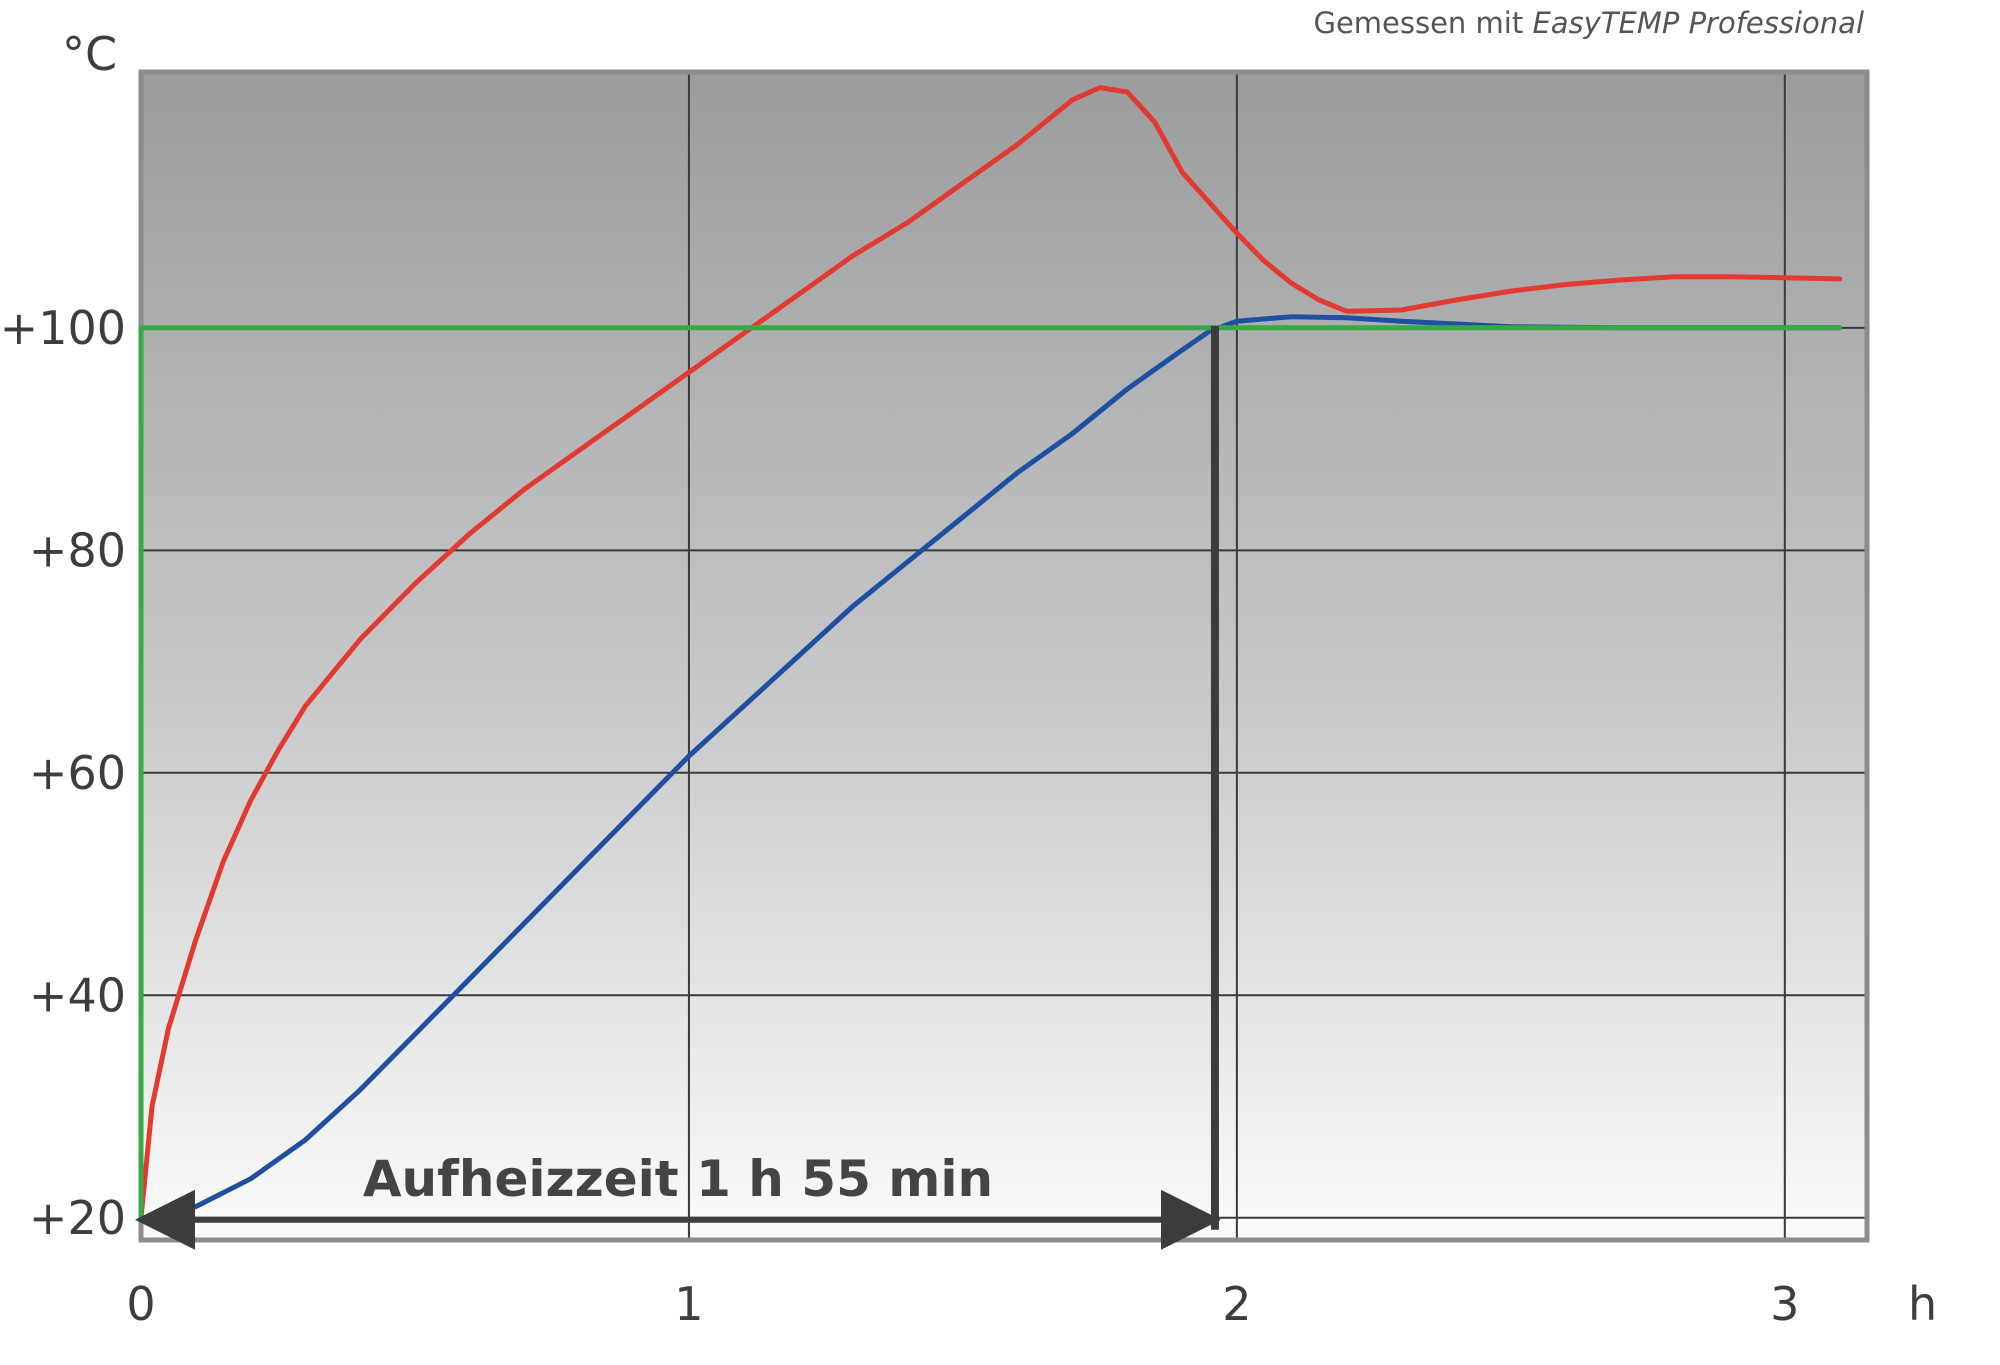 The width and height of the screenshot is (2000, 1365). What do you see at coordinates (77, 995) in the screenshot?
I see `y-tick-label-40: +40` at bounding box center [77, 995].